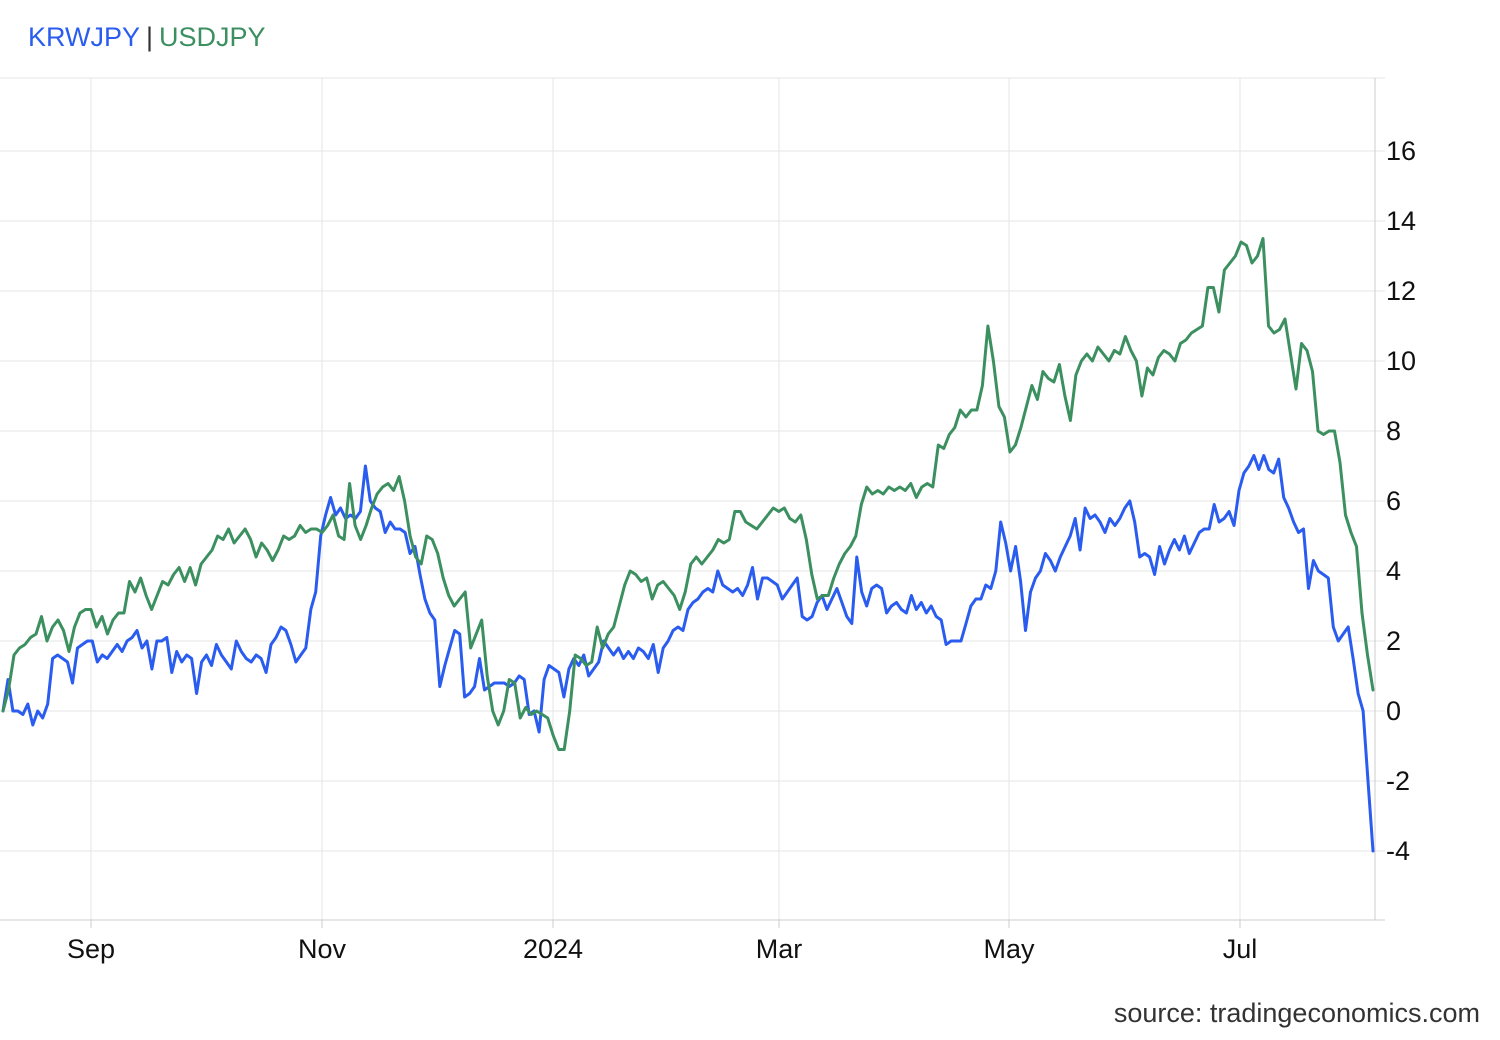  What do you see at coordinates (1393, 711) in the screenshot?
I see `y-tick-label: 0` at bounding box center [1393, 711].